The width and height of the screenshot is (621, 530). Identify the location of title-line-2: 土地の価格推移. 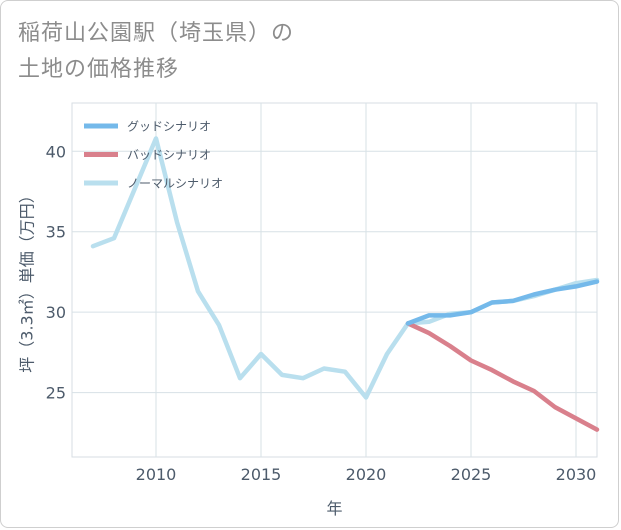
(99, 69).